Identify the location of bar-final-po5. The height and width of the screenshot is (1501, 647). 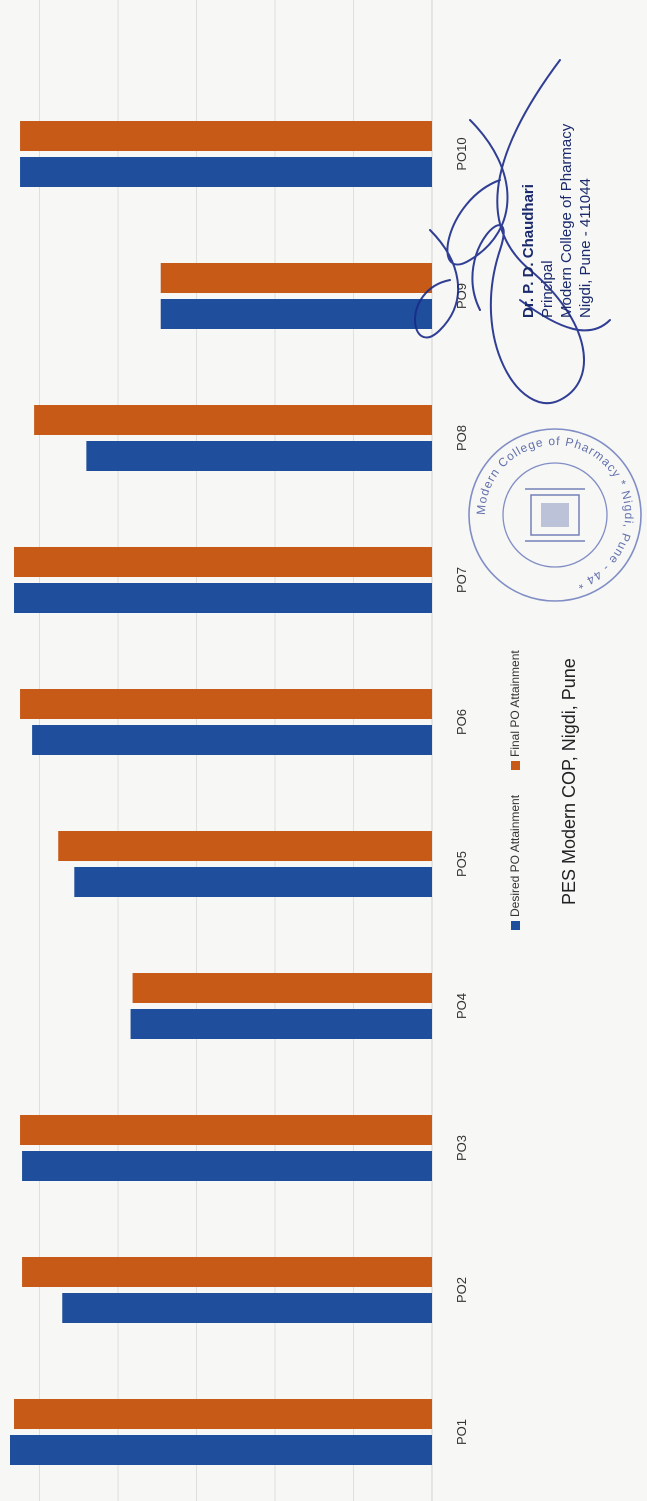
(245, 846).